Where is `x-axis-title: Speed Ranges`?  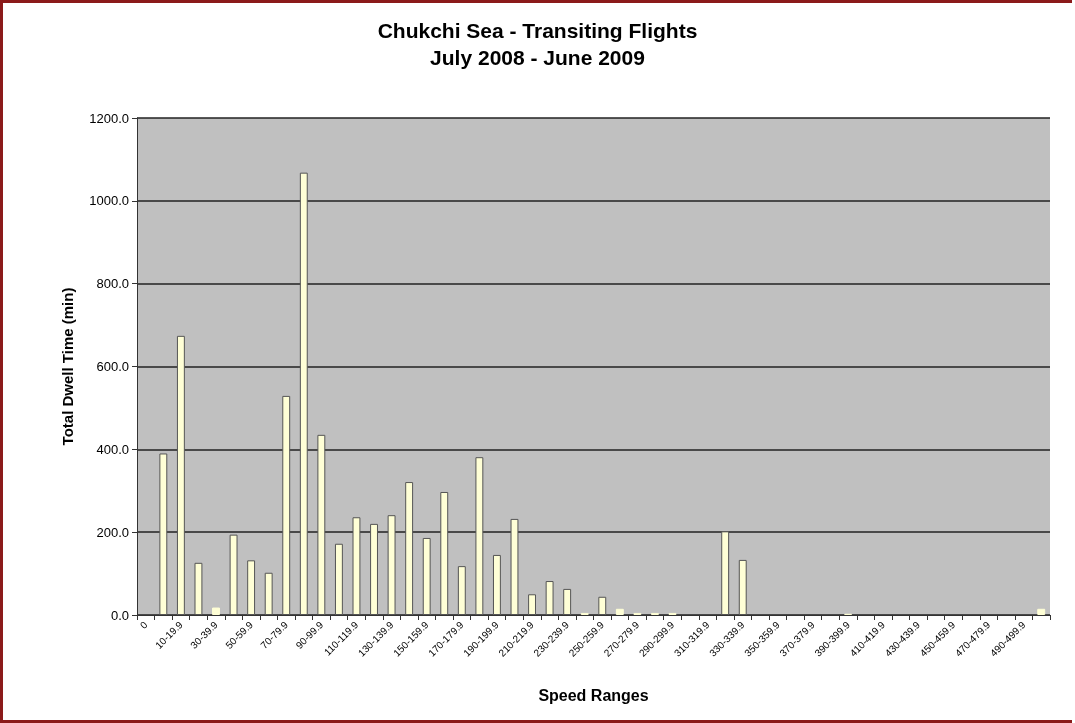 x-axis-title: Speed Ranges is located at coordinates (593, 695).